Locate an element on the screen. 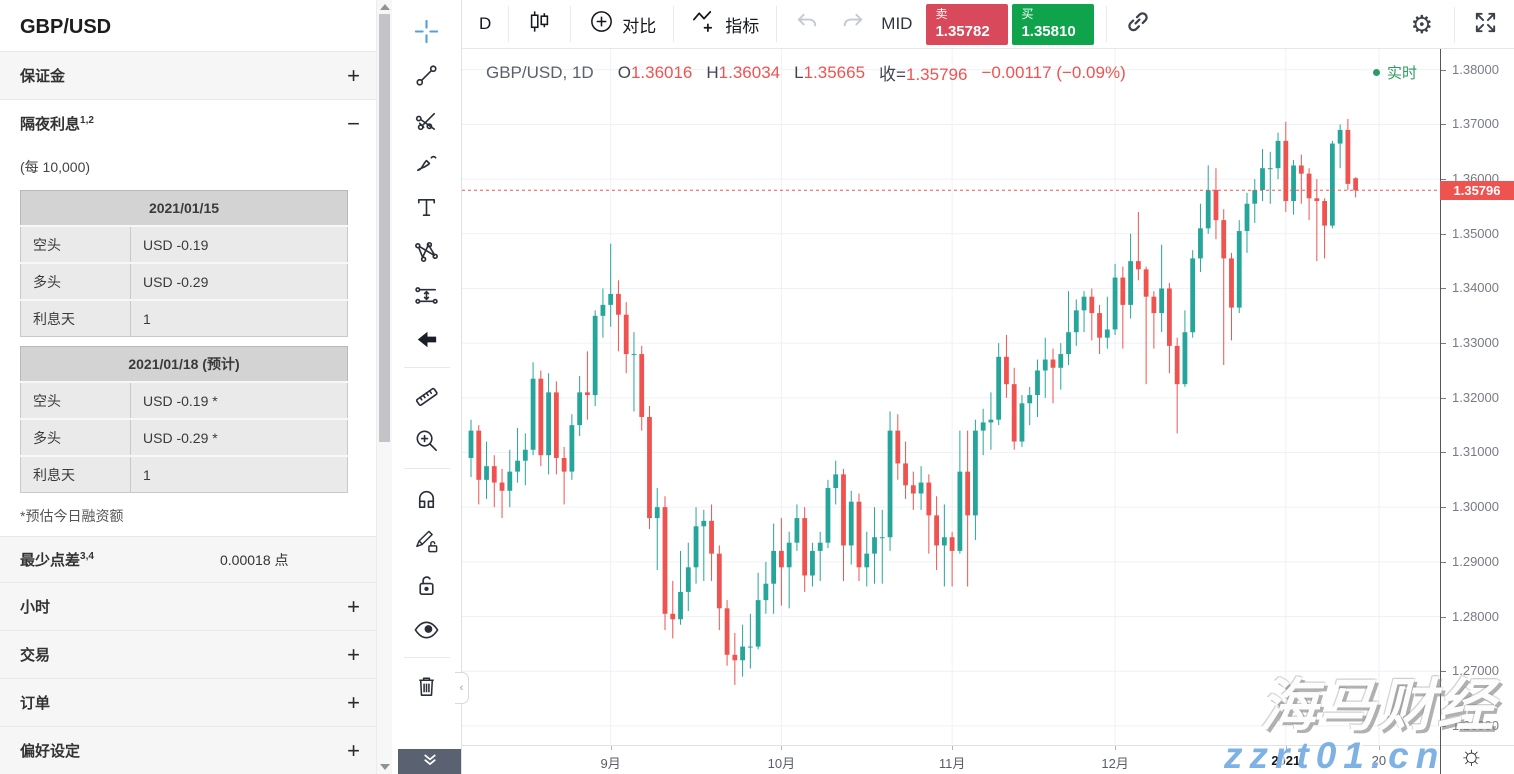 The width and height of the screenshot is (1514, 774). last-price-tag: 1.35796 is located at coordinates (1477, 190).